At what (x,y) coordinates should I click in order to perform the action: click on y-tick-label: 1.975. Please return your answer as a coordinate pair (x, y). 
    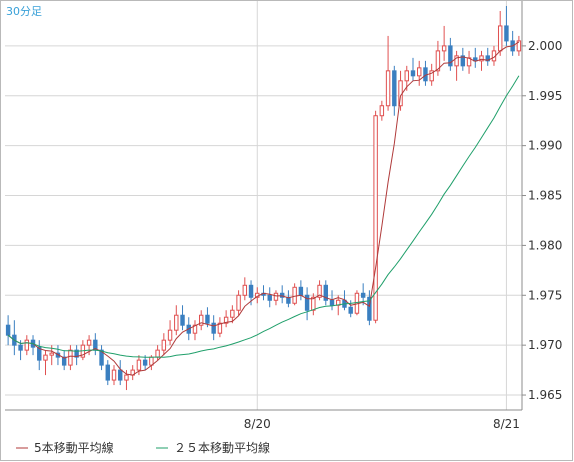
    Looking at the image, I should click on (545, 295).